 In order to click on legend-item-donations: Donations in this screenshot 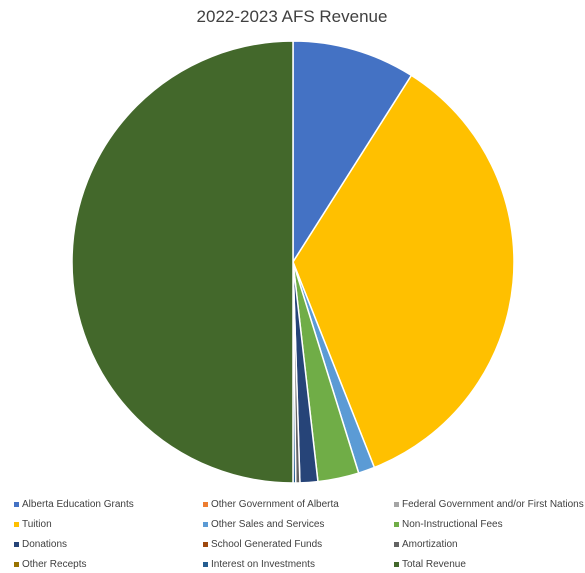, I will do `click(40, 544)`.